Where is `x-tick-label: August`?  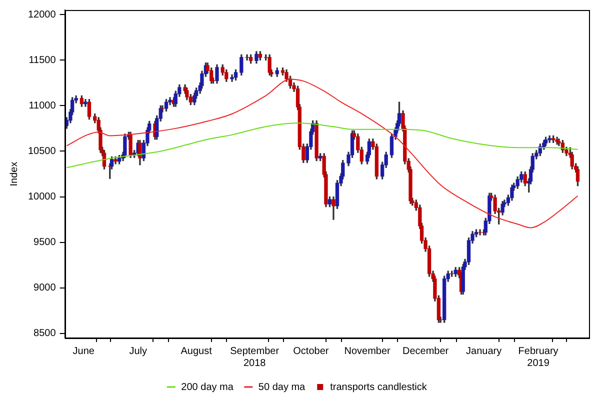
x-tick-label: August is located at coordinates (196, 351).